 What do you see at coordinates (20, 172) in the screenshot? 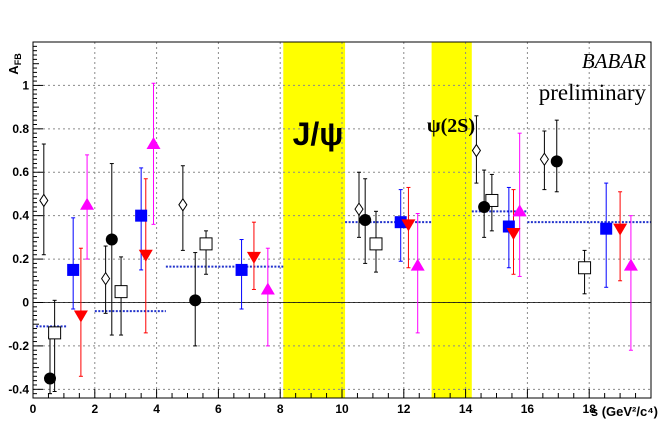
I see `y-tick-label: 0.6` at bounding box center [20, 172].